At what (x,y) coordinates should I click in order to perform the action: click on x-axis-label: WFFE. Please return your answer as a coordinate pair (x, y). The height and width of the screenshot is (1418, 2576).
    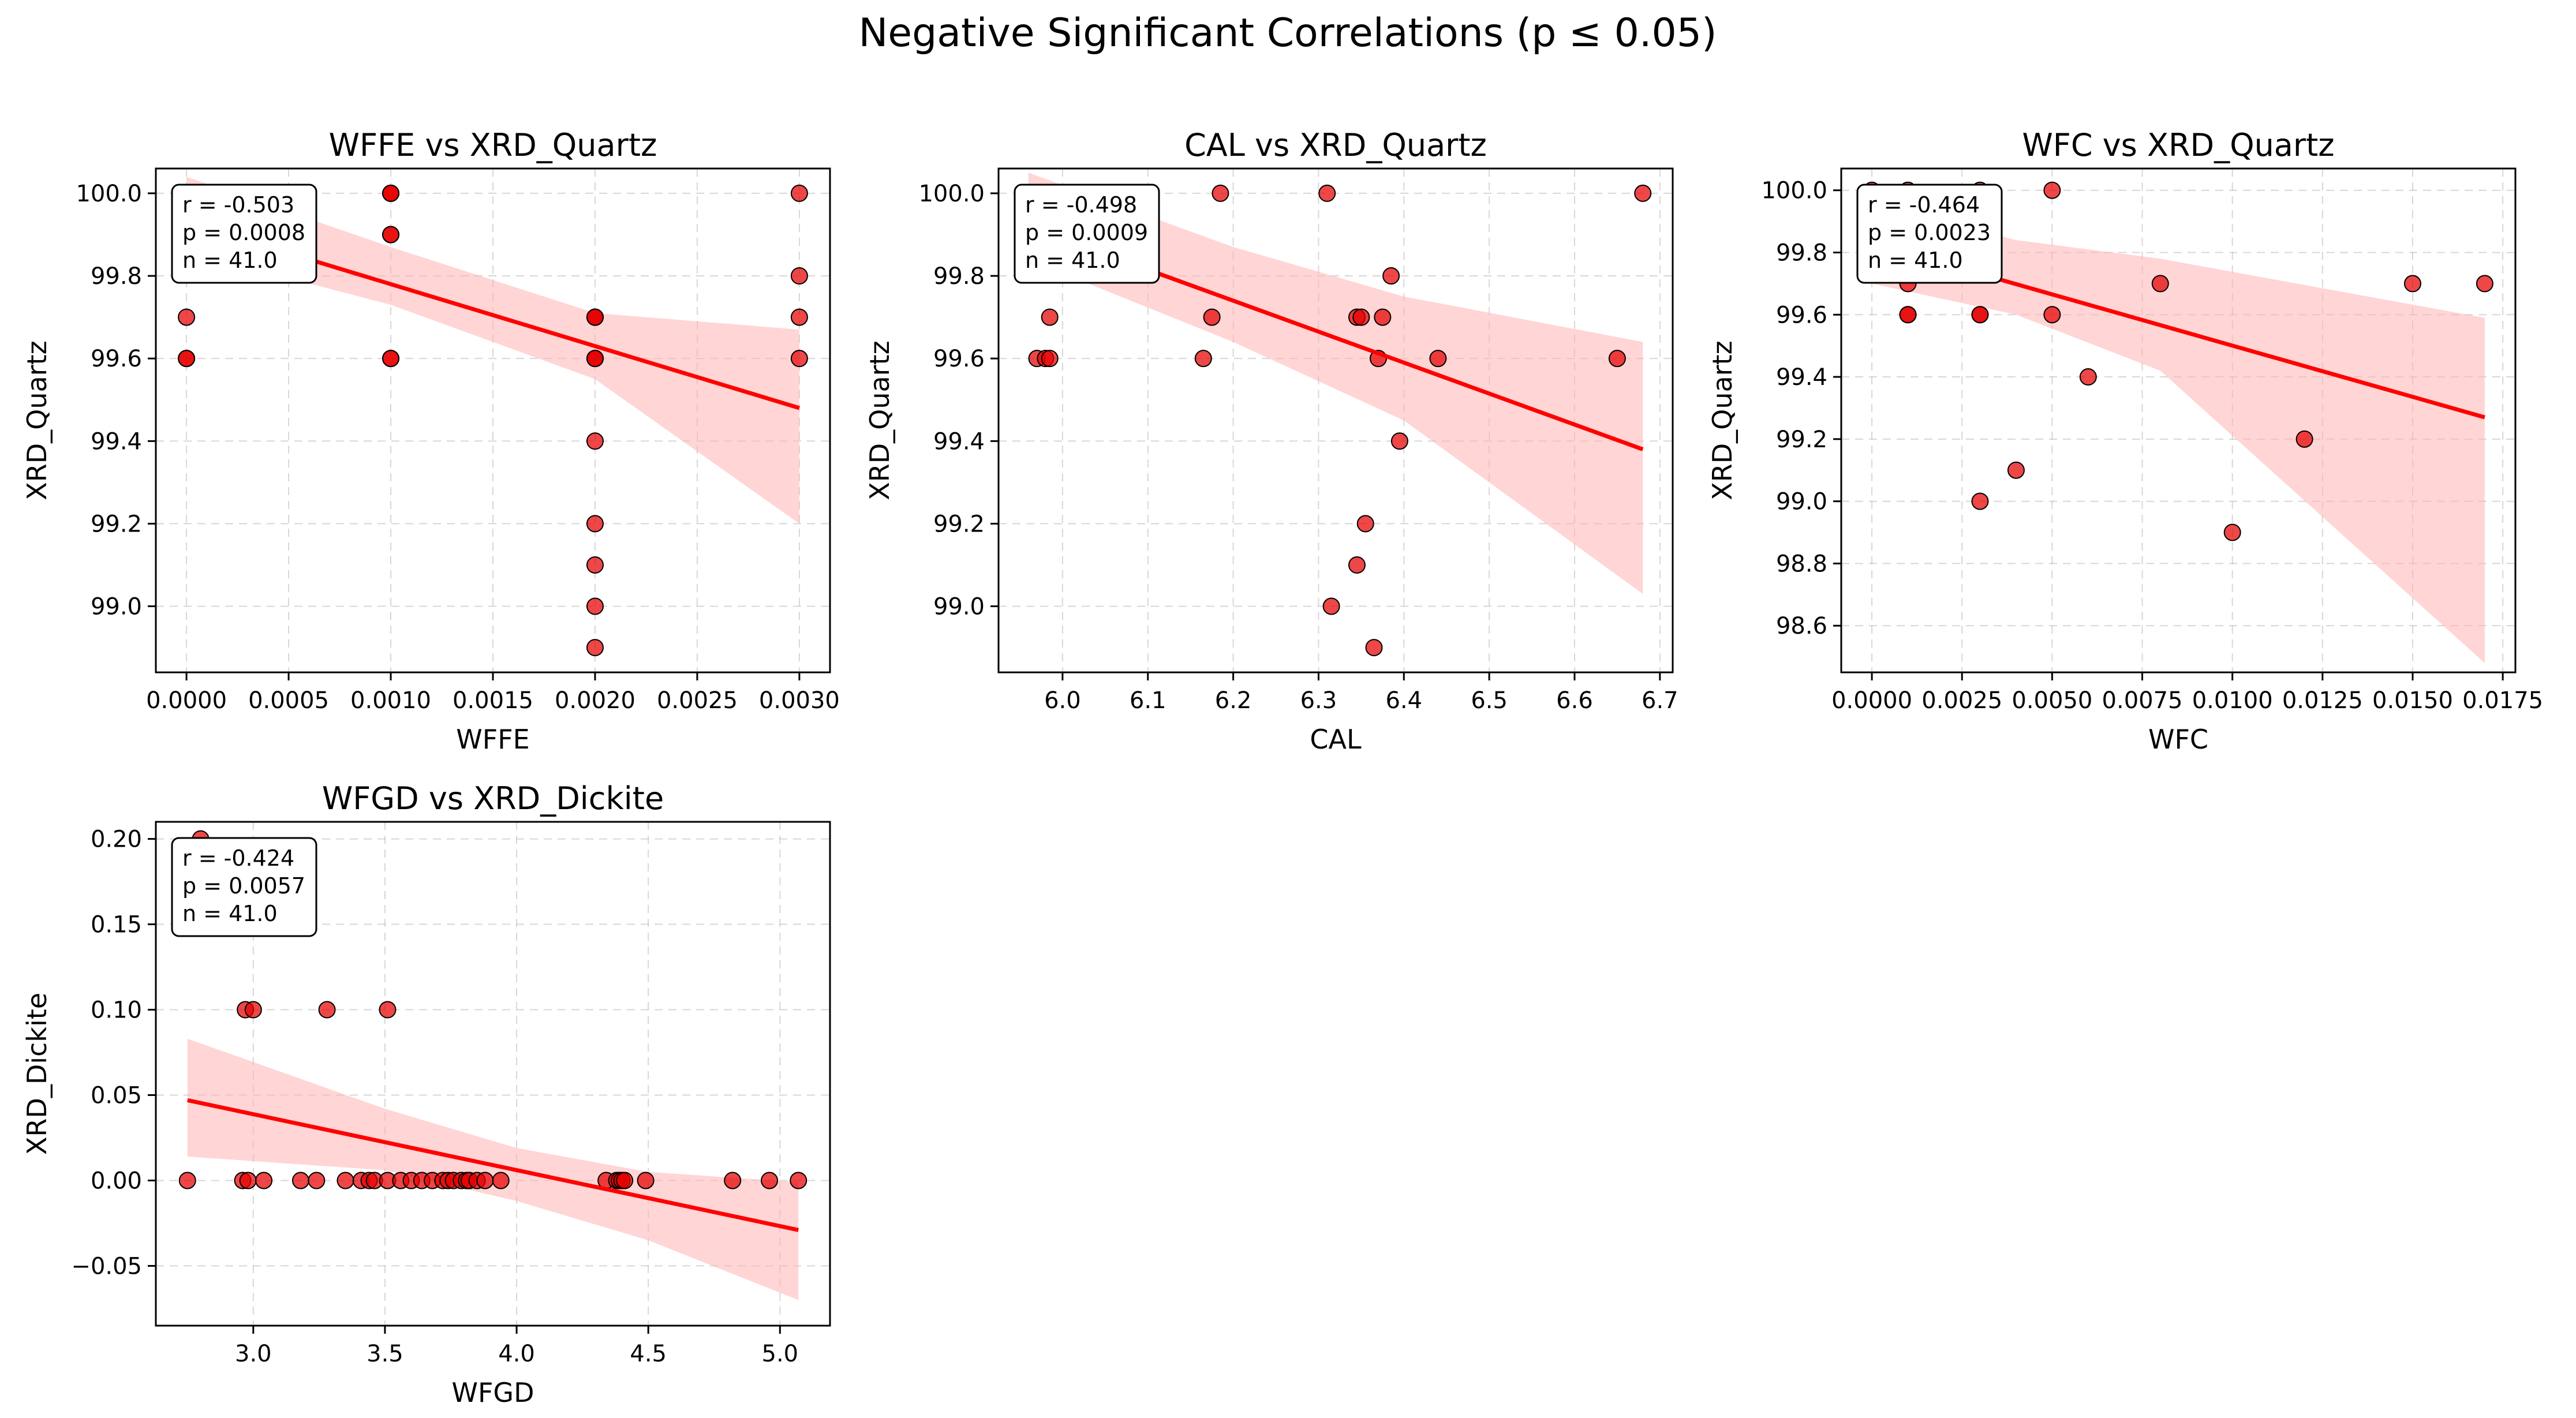
    Looking at the image, I should click on (492, 740).